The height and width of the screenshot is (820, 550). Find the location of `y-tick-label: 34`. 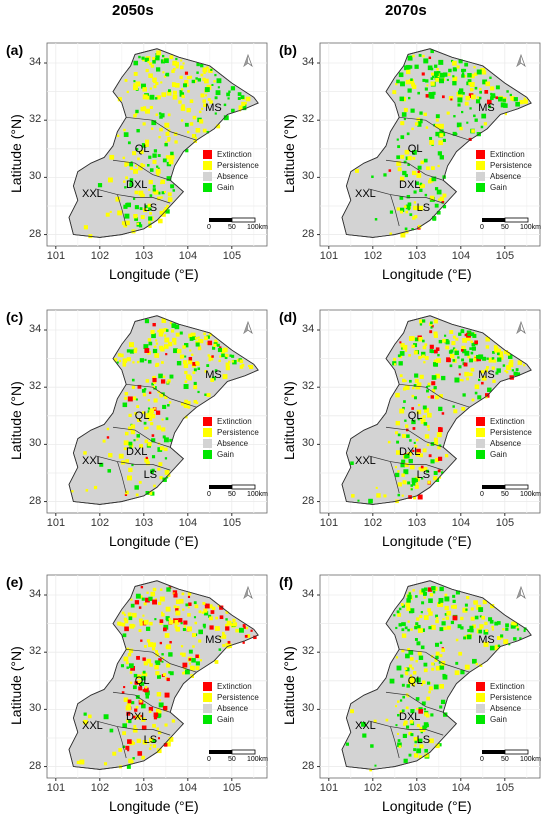

y-tick-label: 34 is located at coordinates (35, 329).